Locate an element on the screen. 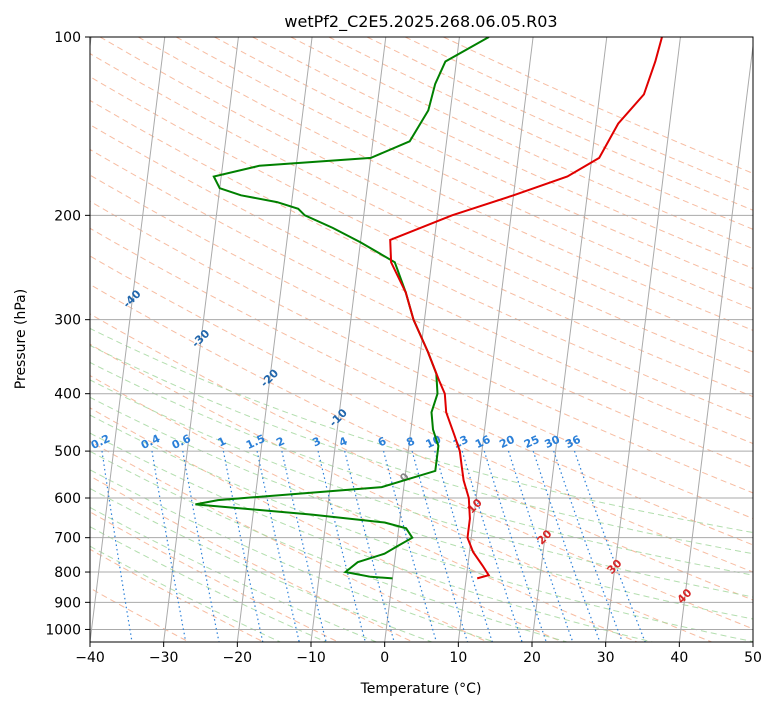  y-tick-label: 900 is located at coordinates (67, 603).